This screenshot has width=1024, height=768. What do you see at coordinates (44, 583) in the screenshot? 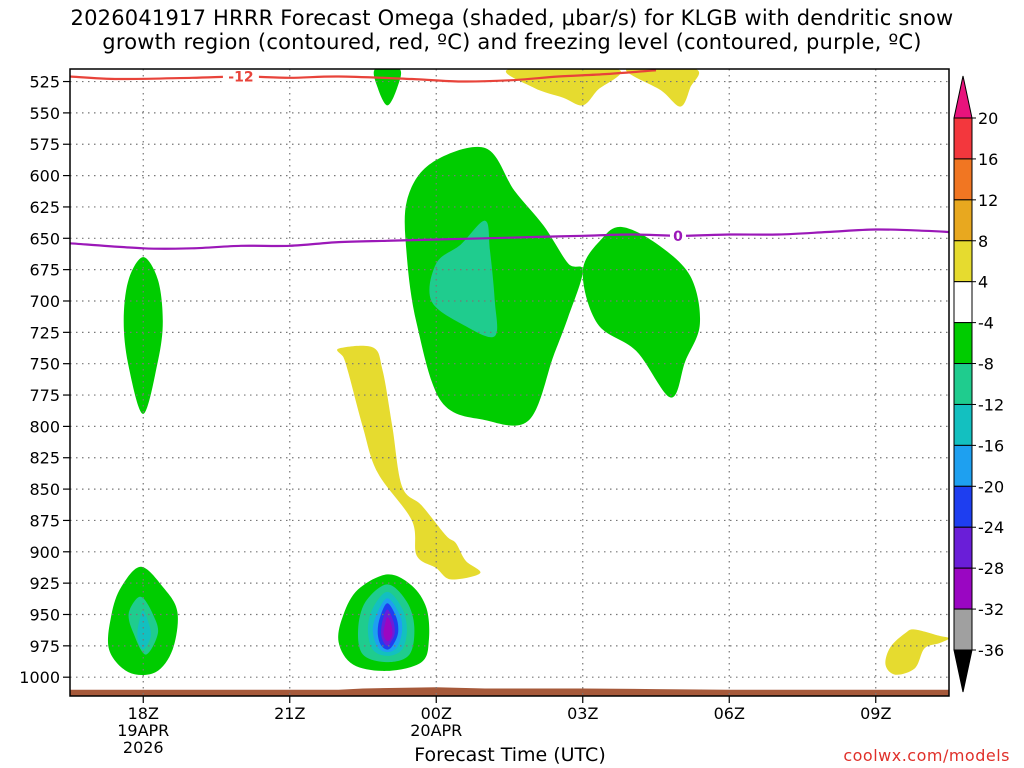
I see `y-tick-label: 925` at bounding box center [44, 583].